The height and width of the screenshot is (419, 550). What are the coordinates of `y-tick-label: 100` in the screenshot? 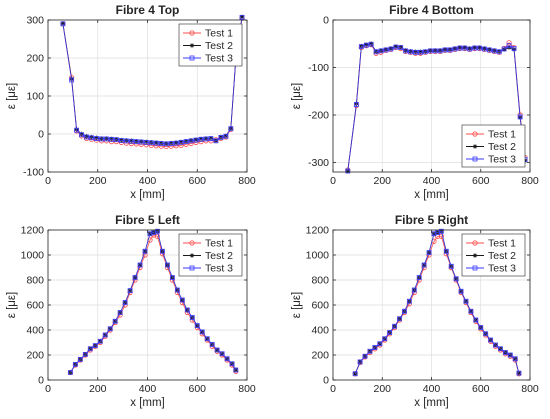 It's located at (35, 97).